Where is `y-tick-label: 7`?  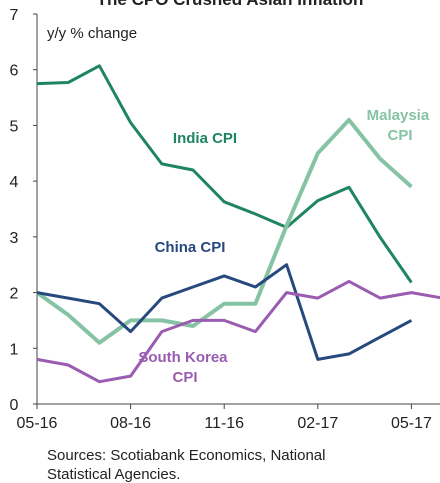 y-tick-label: 7 is located at coordinates (14, 15).